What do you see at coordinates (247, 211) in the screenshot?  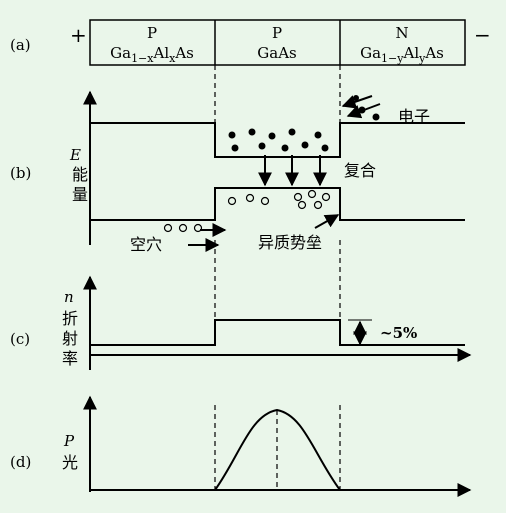 I see `holes` at bounding box center [247, 211].